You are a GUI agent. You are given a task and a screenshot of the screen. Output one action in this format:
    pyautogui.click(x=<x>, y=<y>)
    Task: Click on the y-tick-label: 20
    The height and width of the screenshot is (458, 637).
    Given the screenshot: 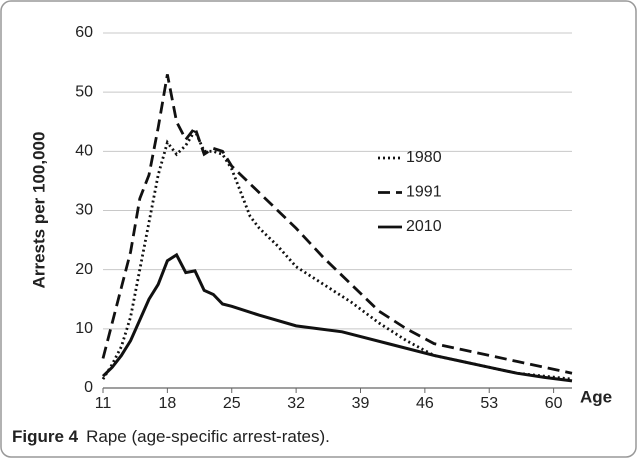 What is the action you would take?
    pyautogui.click(x=84, y=269)
    